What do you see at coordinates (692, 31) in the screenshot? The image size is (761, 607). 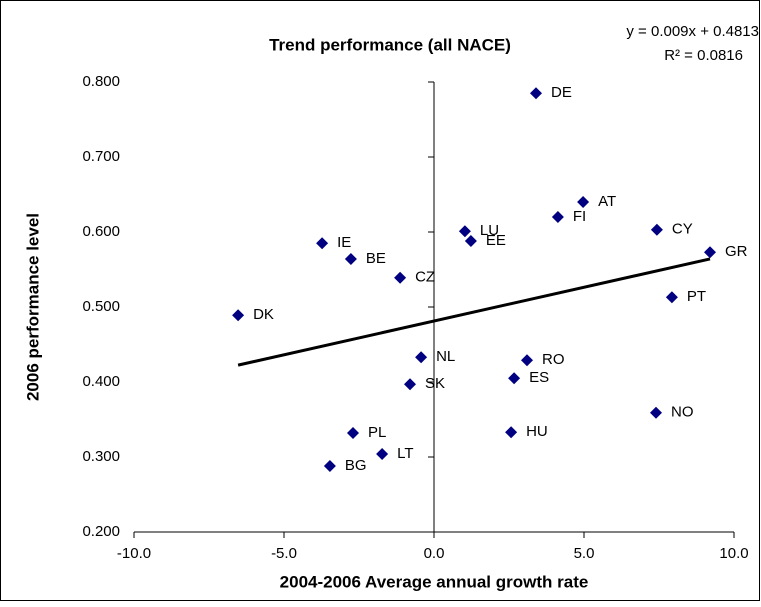 I see `trend-equation: y = 0.009x + 0.4813` at bounding box center [692, 31].